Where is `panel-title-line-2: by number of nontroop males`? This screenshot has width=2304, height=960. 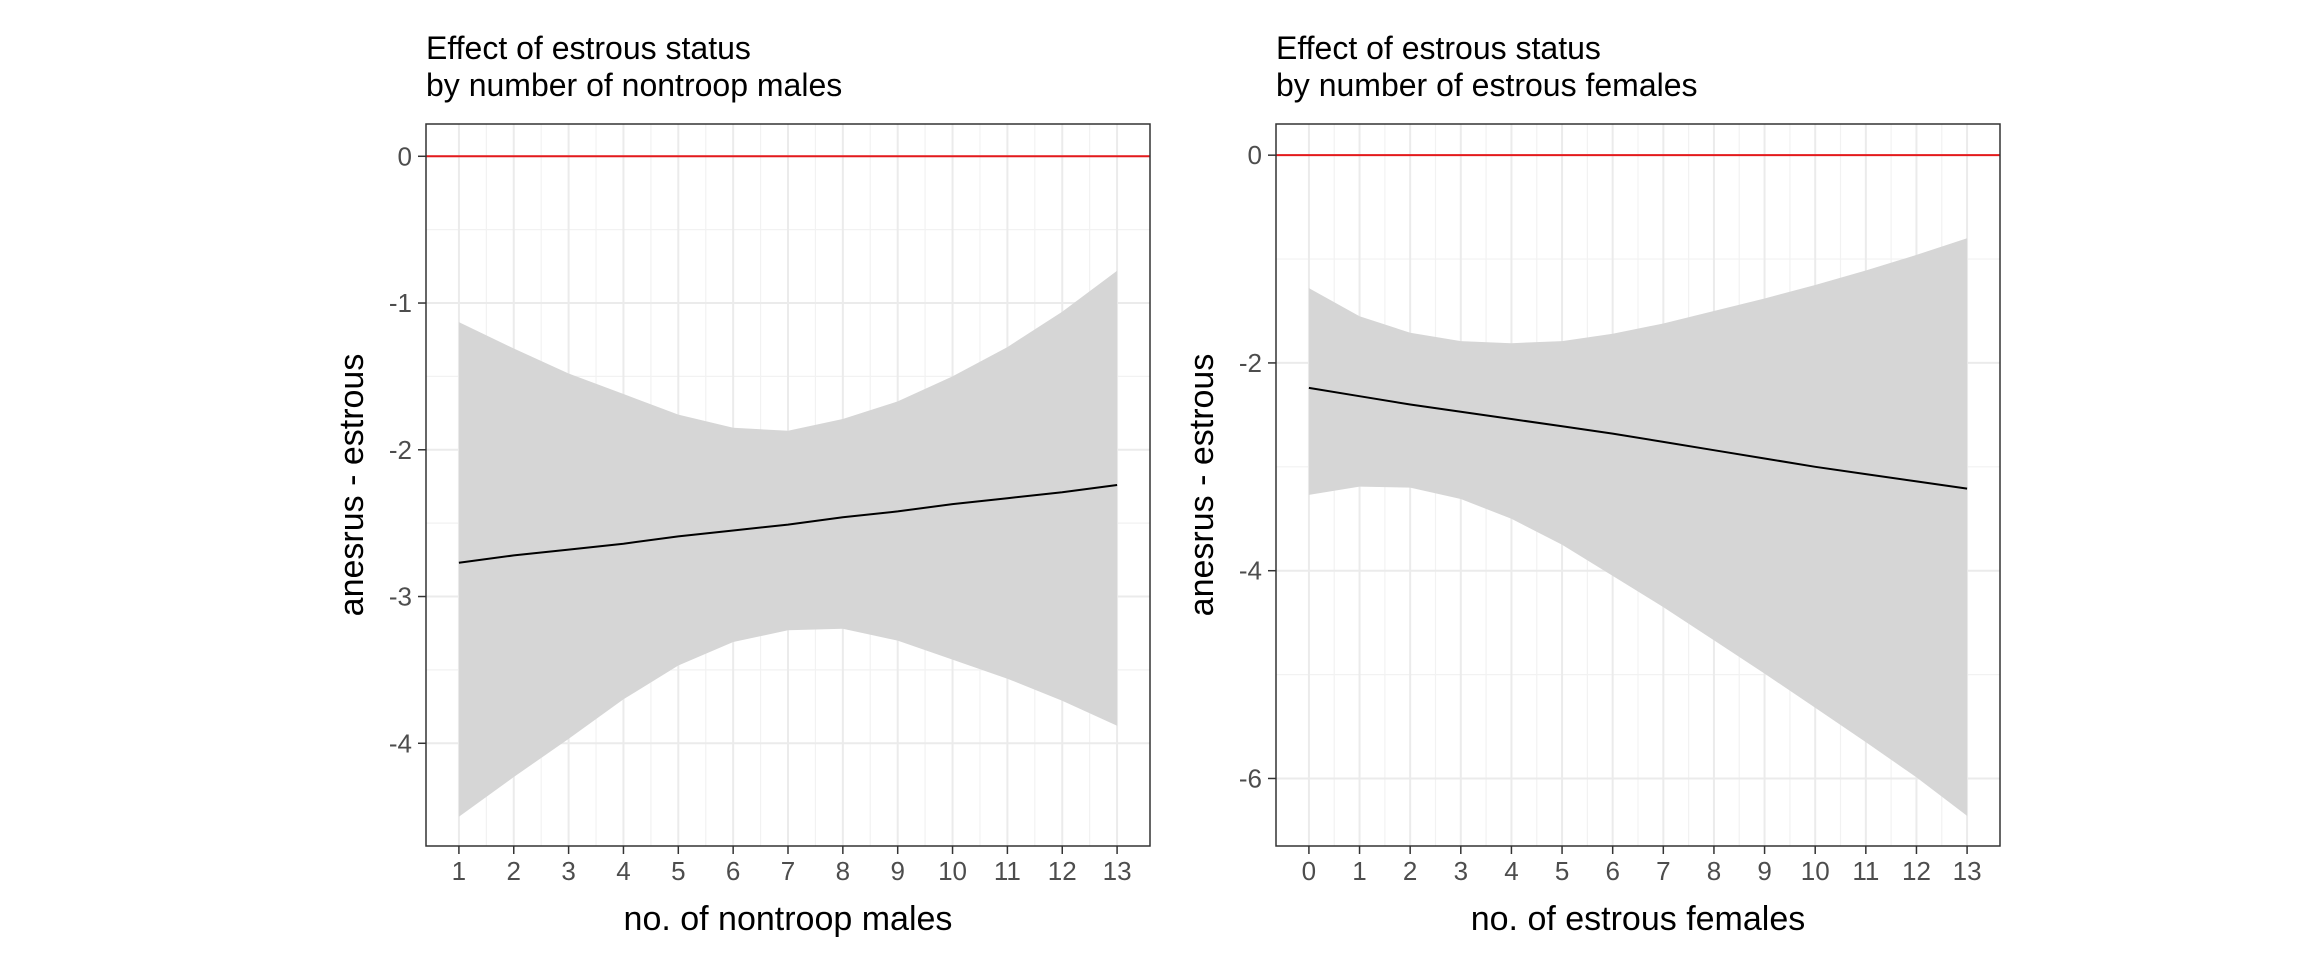 panel-title-line-2: by number of nontroop males is located at coordinates (634, 85).